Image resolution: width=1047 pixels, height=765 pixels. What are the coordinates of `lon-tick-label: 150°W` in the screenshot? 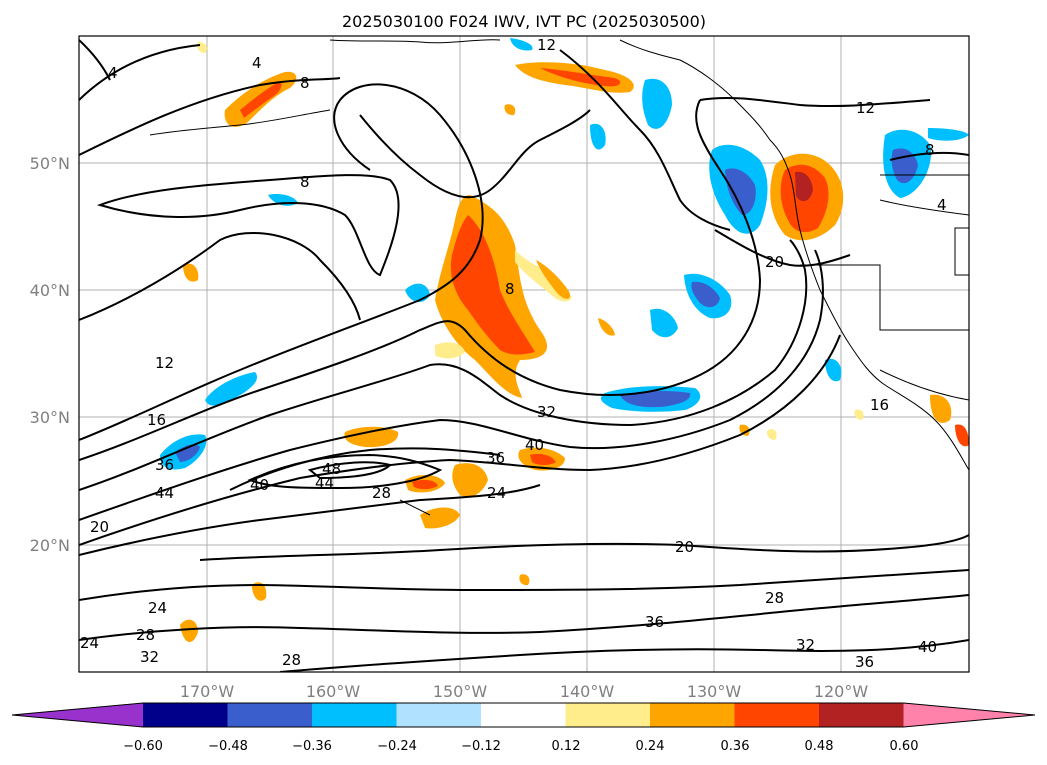 It's located at (460, 691).